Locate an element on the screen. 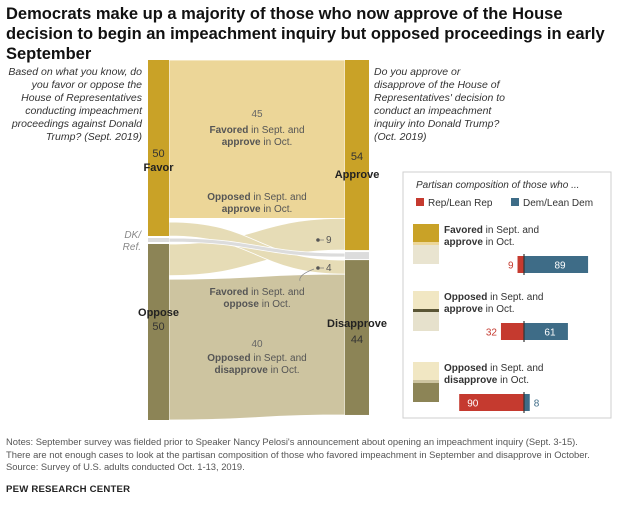  rep-value: 9 is located at coordinates (511, 266).